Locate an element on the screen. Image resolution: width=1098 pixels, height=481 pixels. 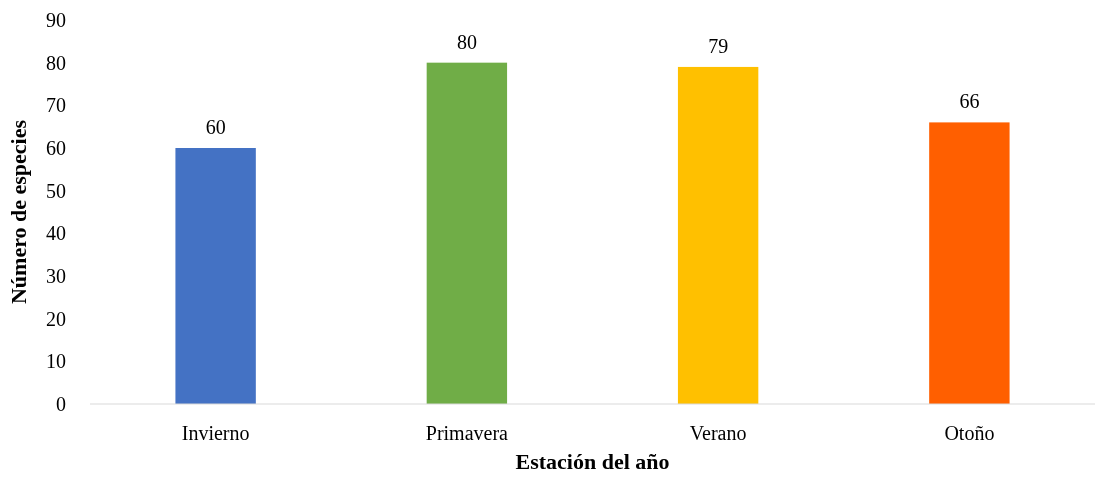
y-tick-label: 50 is located at coordinates (56, 190).